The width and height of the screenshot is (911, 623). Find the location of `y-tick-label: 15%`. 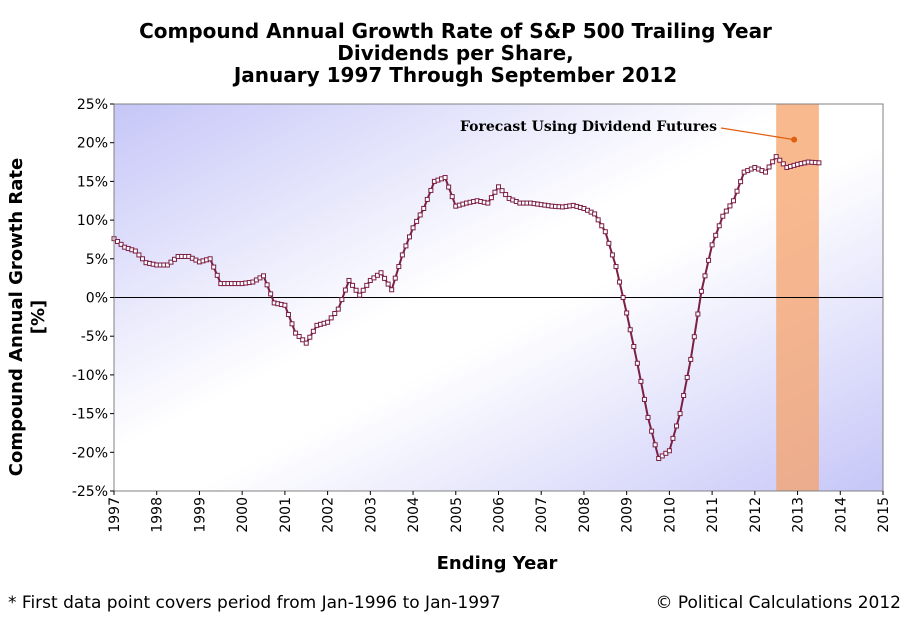

y-tick-label: 15% is located at coordinates (92, 182).